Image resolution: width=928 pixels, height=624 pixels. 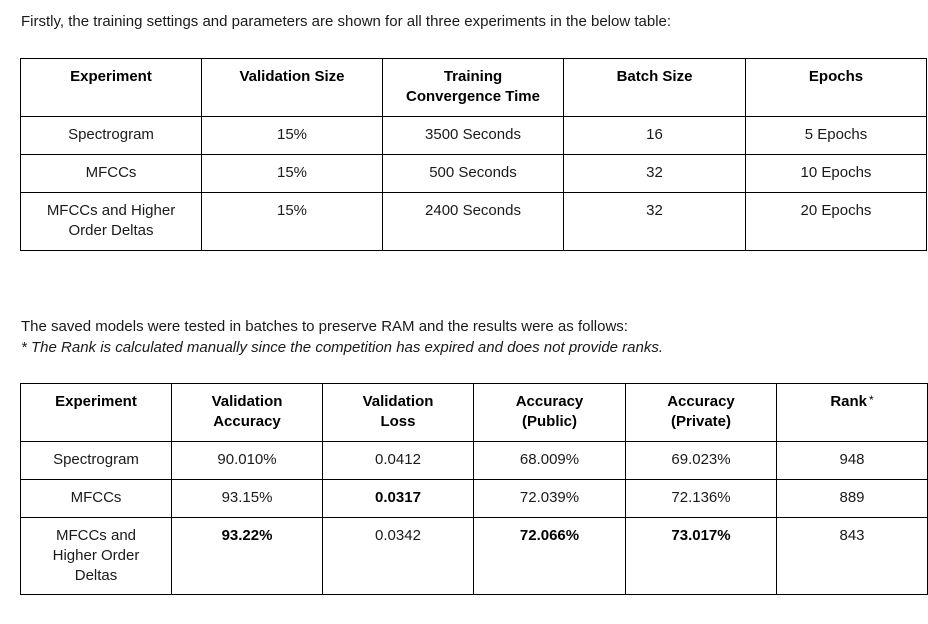 I want to click on column-header: Training Convergence Time, so click(x=473, y=87).